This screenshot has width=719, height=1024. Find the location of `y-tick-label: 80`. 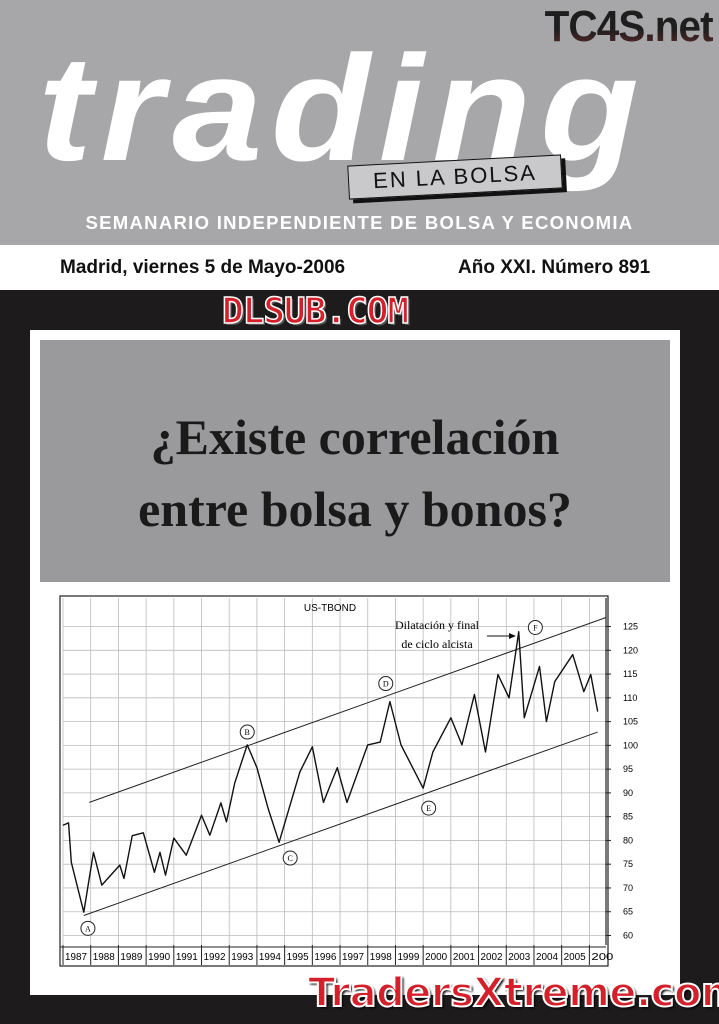

y-tick-label: 80 is located at coordinates (628, 840).